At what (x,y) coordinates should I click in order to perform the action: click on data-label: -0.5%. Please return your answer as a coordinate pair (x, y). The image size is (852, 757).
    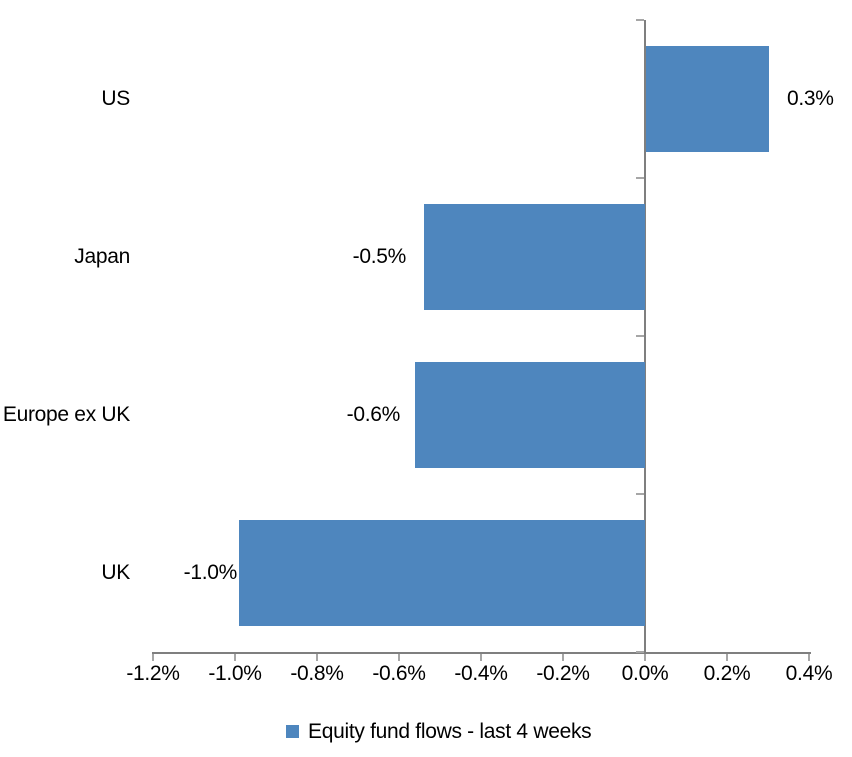
    Looking at the image, I should click on (379, 256).